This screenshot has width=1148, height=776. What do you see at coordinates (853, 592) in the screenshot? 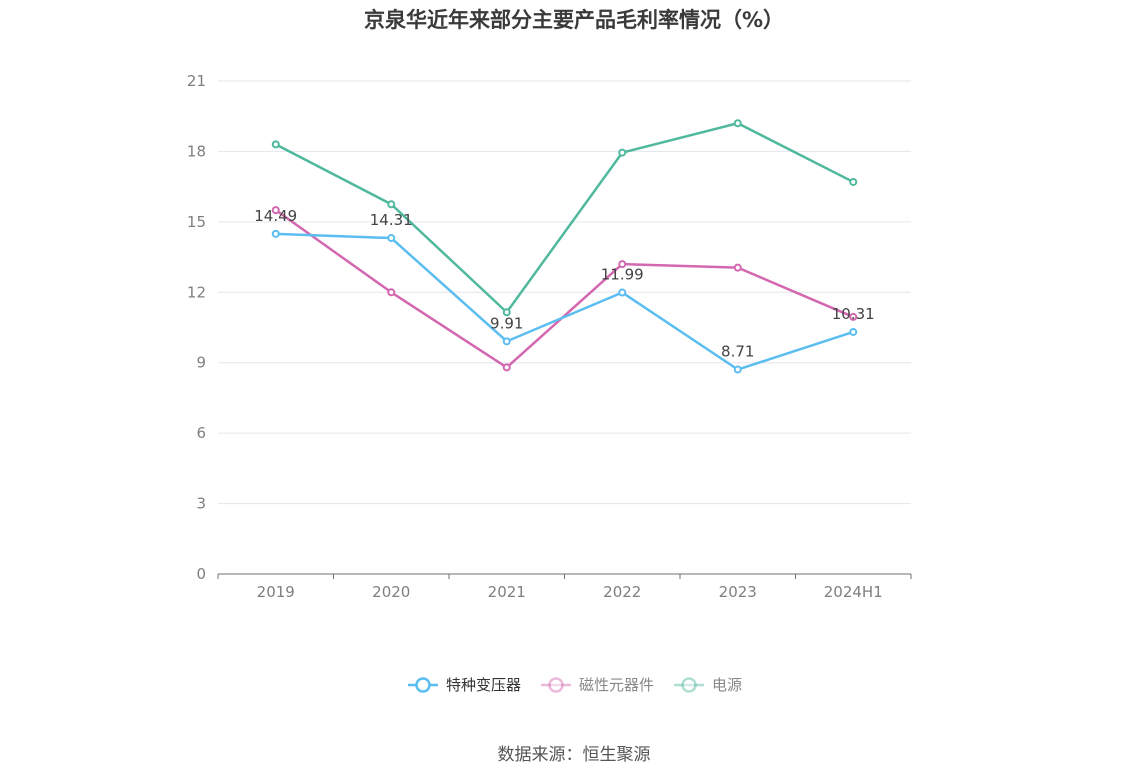
I see `x-tick-label: 2024H1` at bounding box center [853, 592].